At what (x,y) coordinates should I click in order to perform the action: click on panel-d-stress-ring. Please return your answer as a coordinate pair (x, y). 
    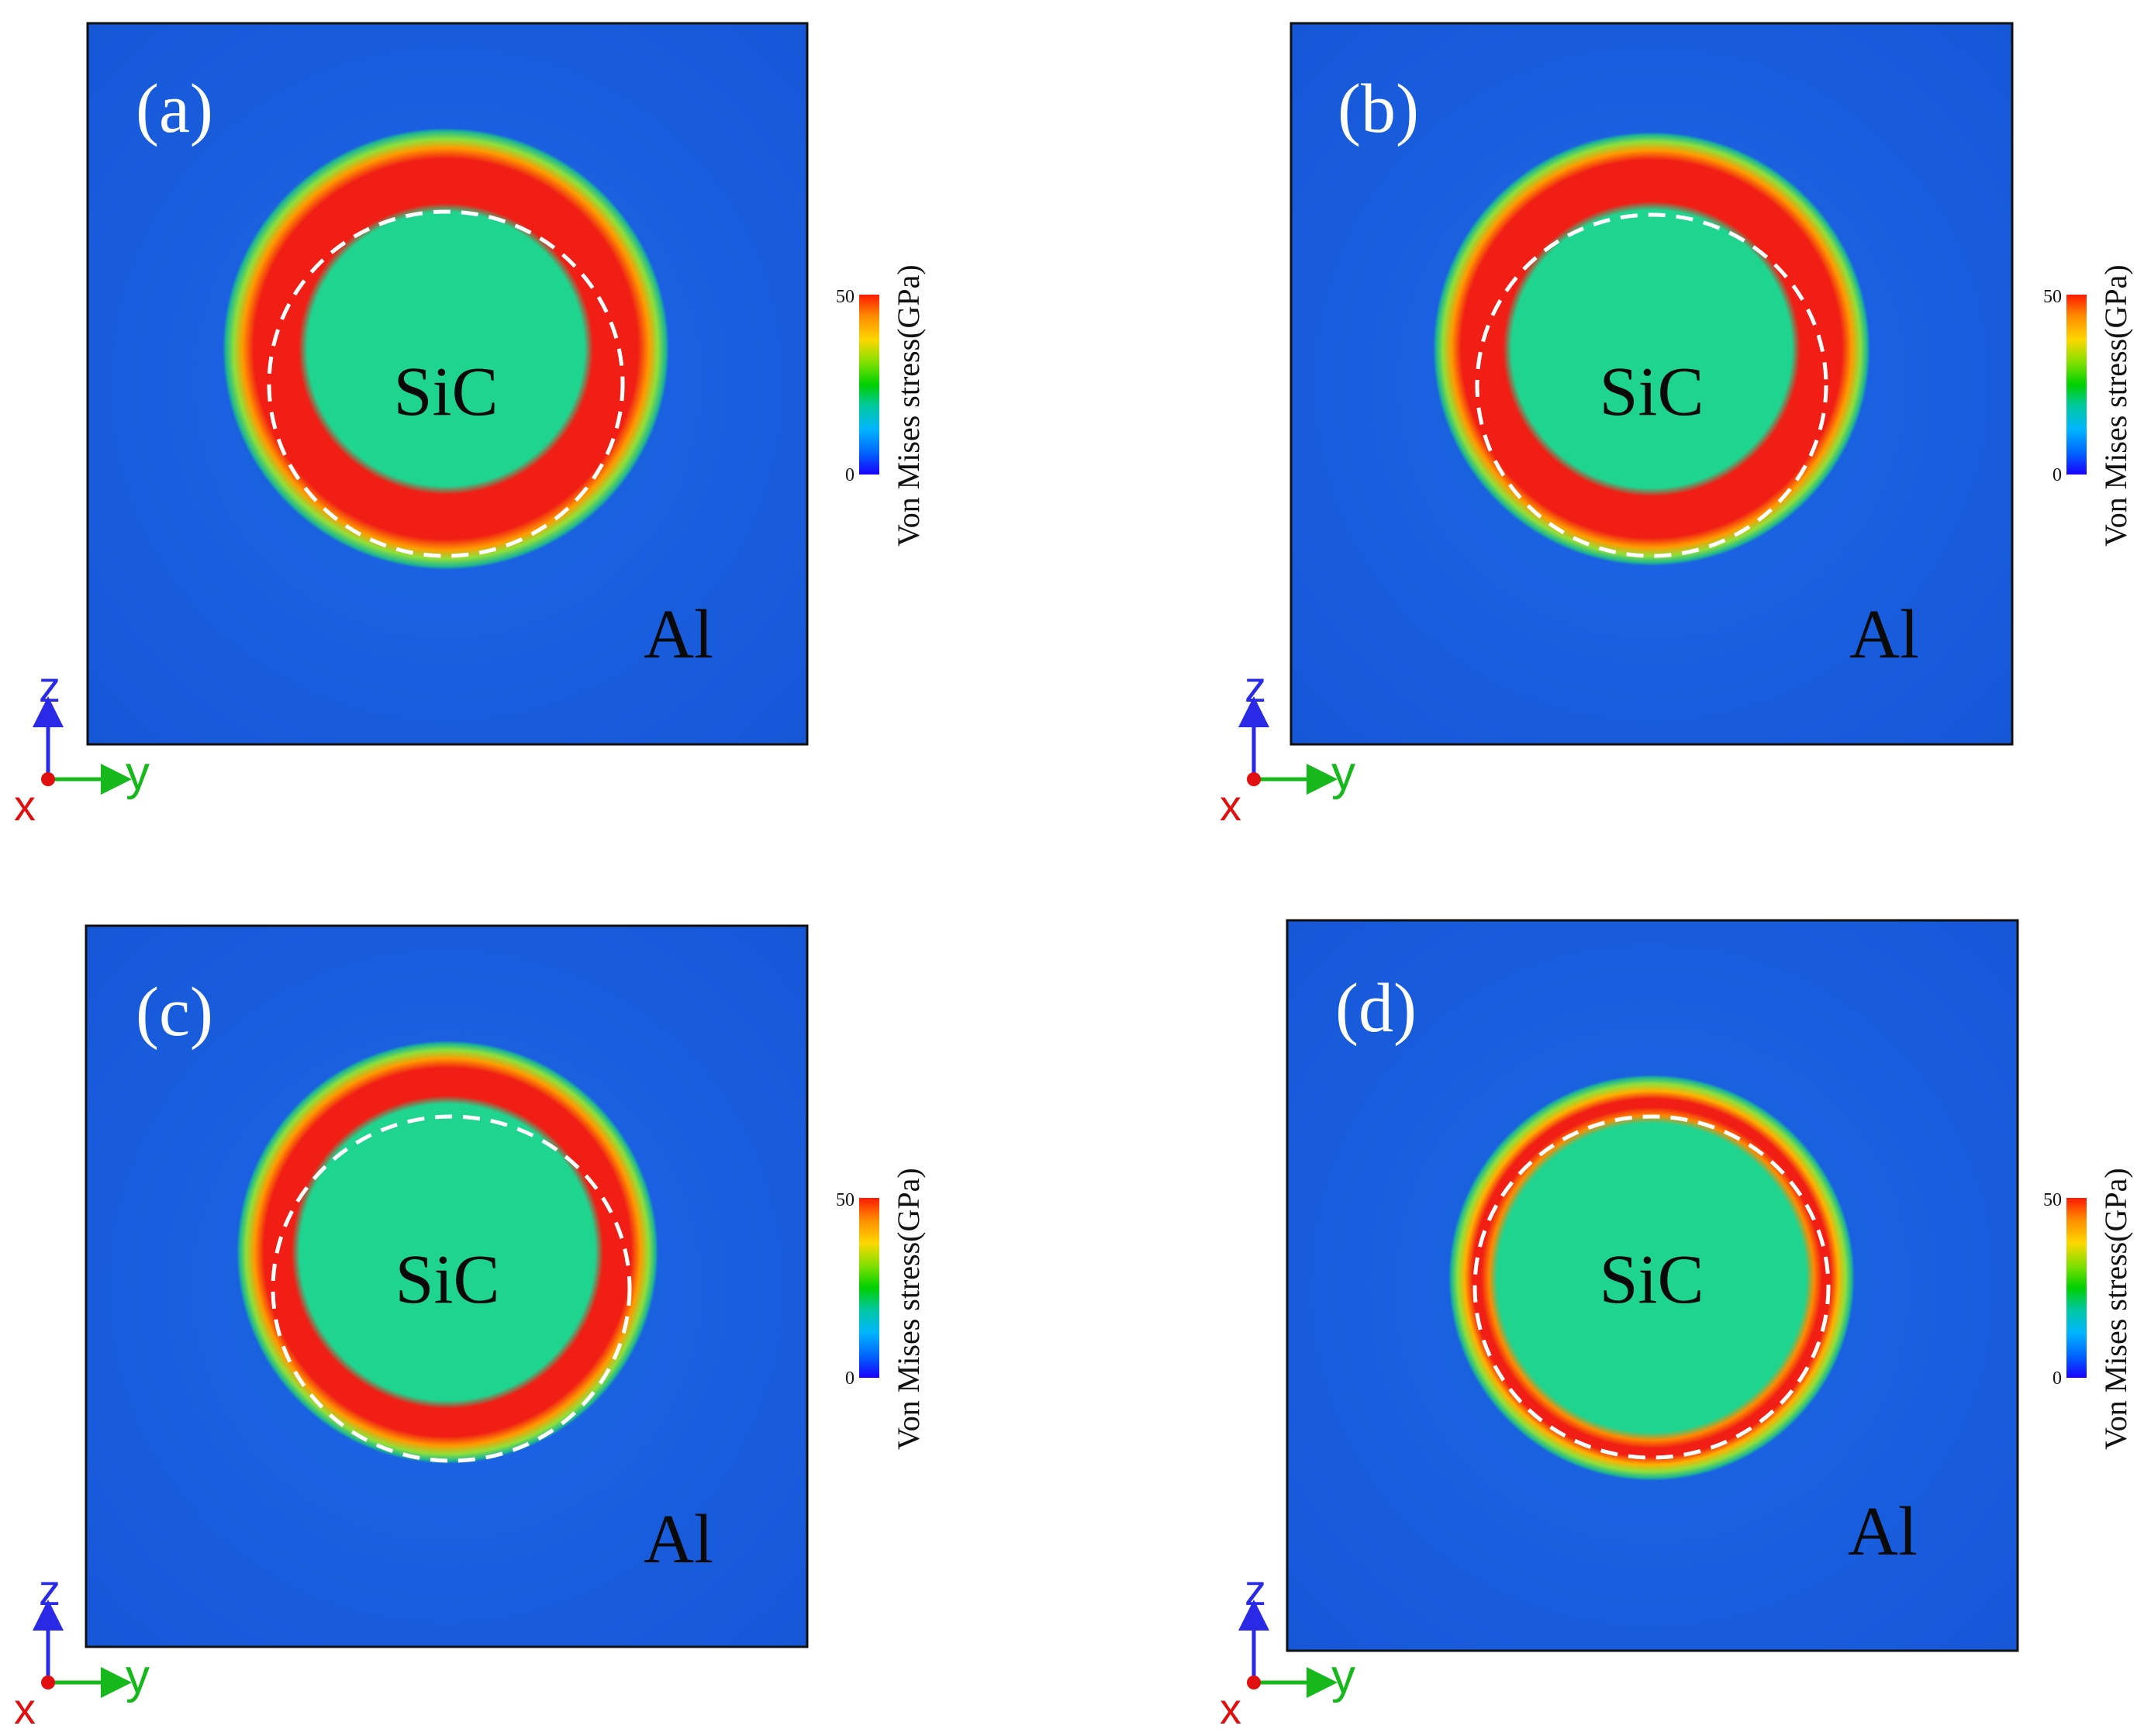
    Looking at the image, I should click on (1651, 1278).